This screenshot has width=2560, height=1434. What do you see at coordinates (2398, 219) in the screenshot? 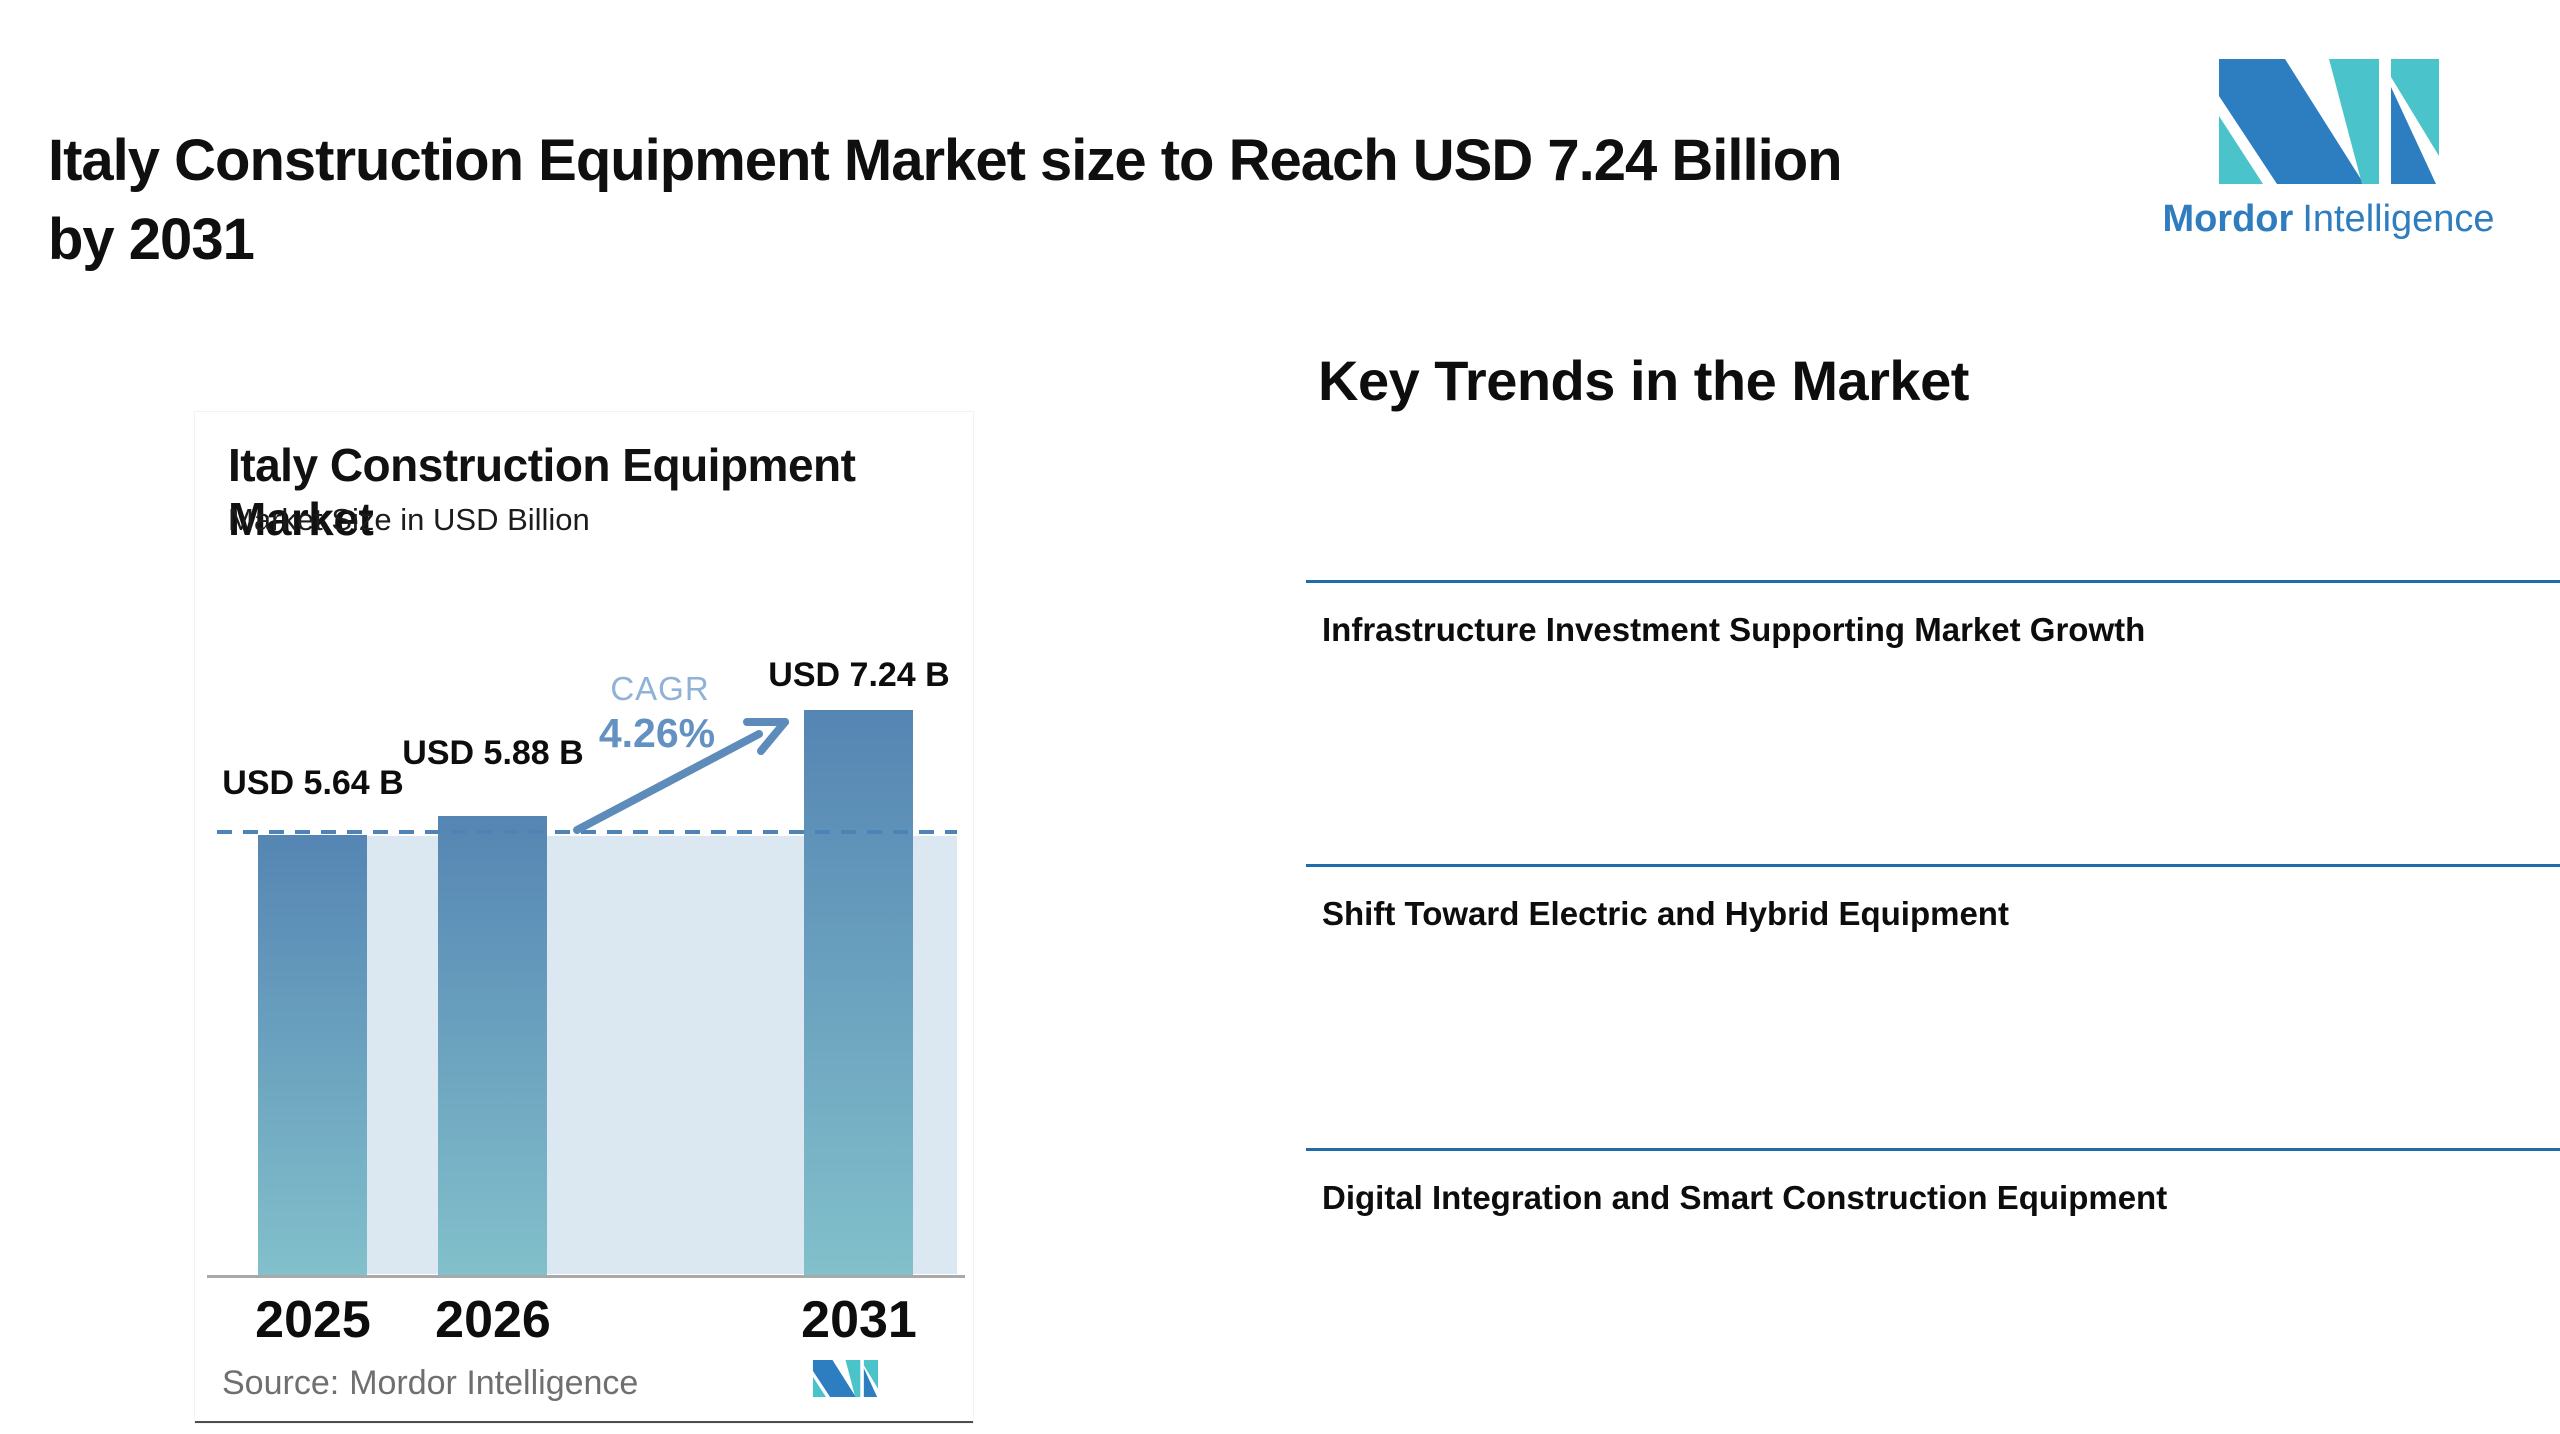
I see `logo-word-intelligence: Intelligence` at bounding box center [2398, 219].